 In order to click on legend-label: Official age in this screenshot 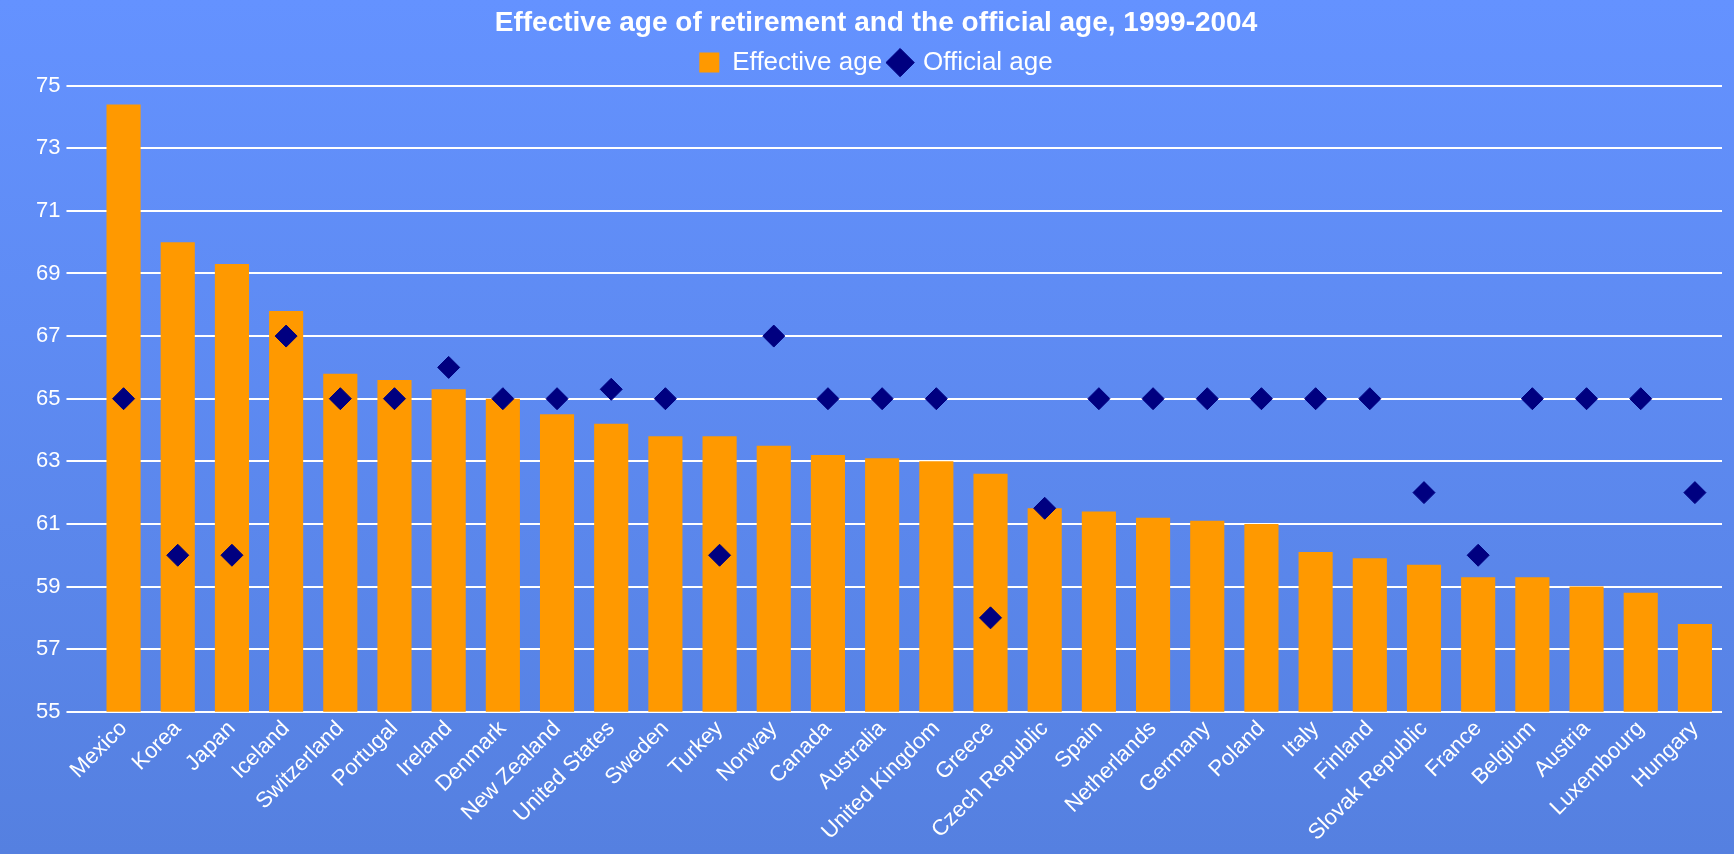, I will do `click(988, 60)`.